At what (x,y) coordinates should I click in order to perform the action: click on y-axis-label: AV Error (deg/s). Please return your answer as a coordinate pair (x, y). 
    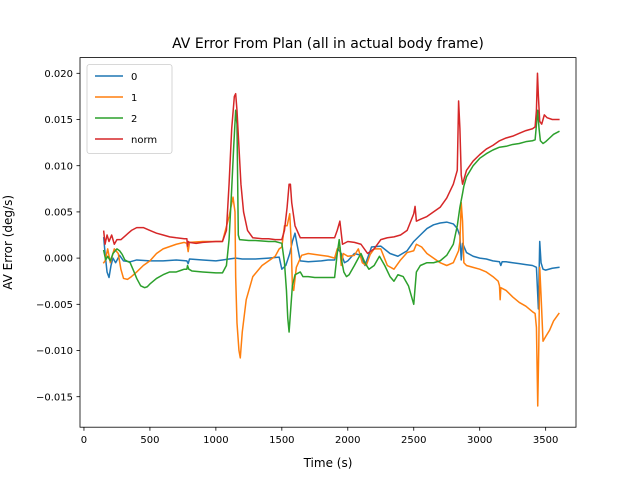
    Looking at the image, I should click on (8, 242).